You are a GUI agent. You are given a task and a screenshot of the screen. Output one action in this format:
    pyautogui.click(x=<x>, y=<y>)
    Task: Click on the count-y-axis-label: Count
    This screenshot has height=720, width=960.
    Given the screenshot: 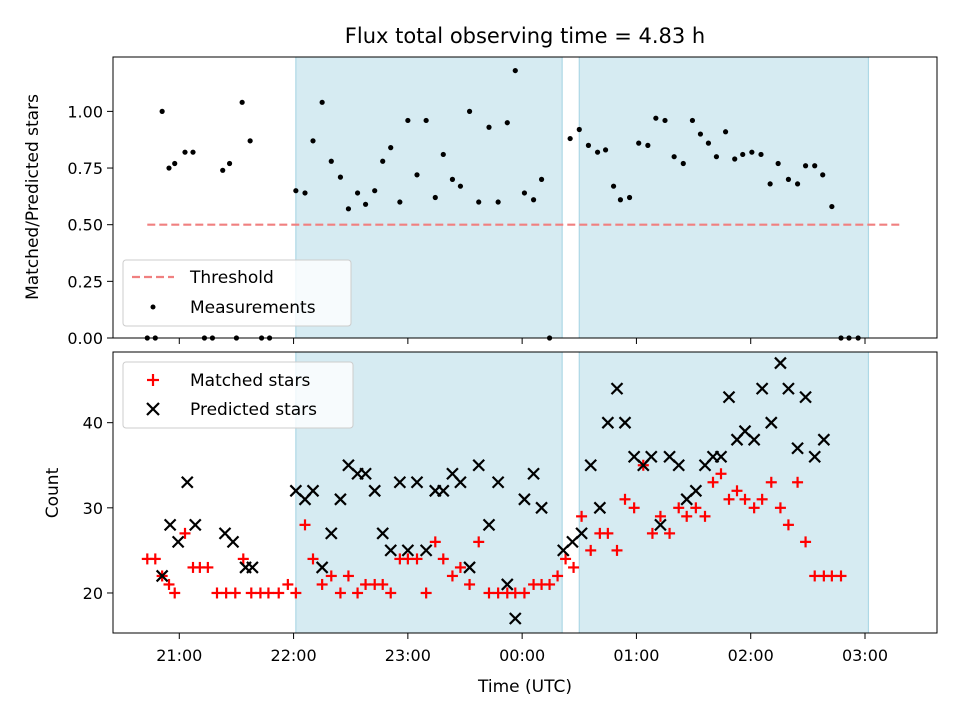 What is the action you would take?
    pyautogui.click(x=53, y=492)
    